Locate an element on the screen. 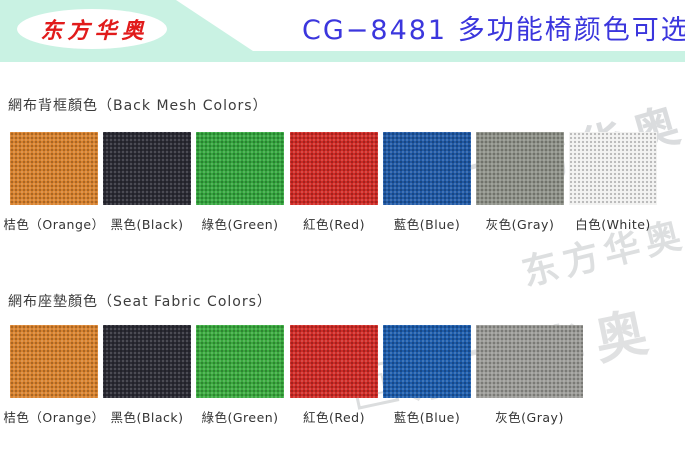 This screenshot has height=460, width=685. brand-logo: 东方华奥 is located at coordinates (92, 29).